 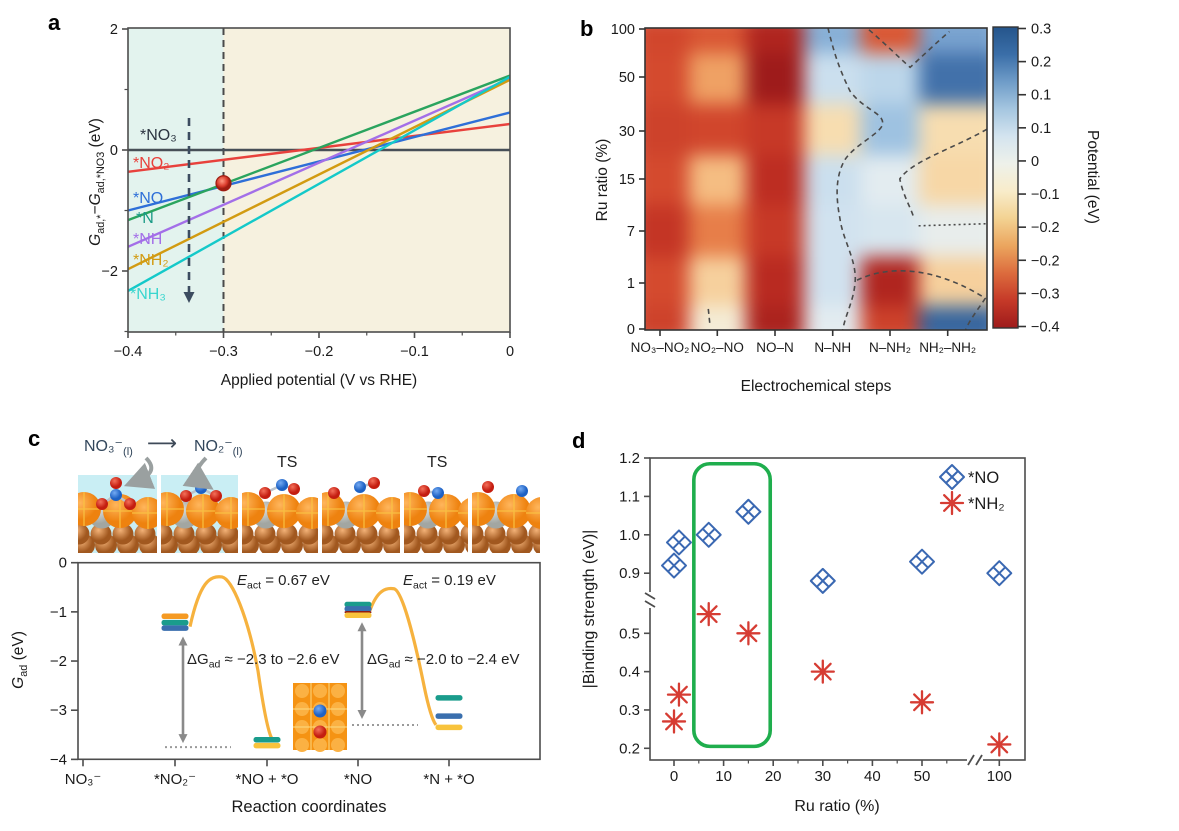 I want to click on panel-b-y-axis-label: Ru ratio (%), so click(x=602, y=180).